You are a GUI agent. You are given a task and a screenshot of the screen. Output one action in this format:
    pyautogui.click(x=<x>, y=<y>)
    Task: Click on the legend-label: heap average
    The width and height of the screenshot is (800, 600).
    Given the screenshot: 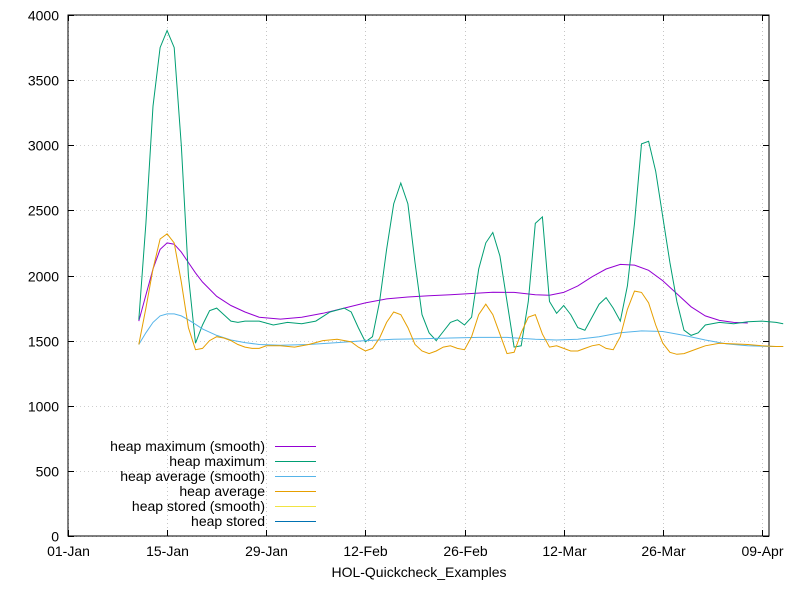 What is the action you would take?
    pyautogui.click(x=222, y=491)
    